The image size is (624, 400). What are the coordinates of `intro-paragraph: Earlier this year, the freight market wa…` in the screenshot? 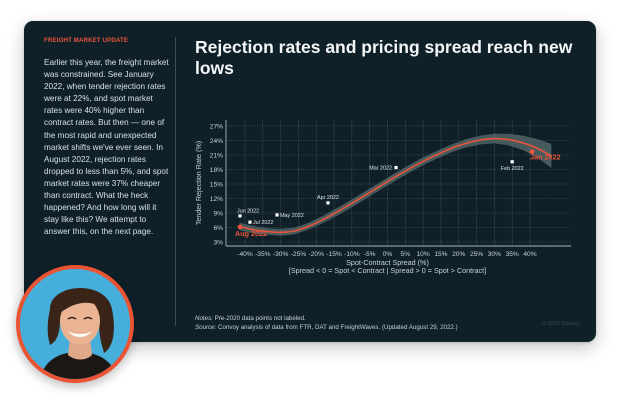 It's located at (106, 147).